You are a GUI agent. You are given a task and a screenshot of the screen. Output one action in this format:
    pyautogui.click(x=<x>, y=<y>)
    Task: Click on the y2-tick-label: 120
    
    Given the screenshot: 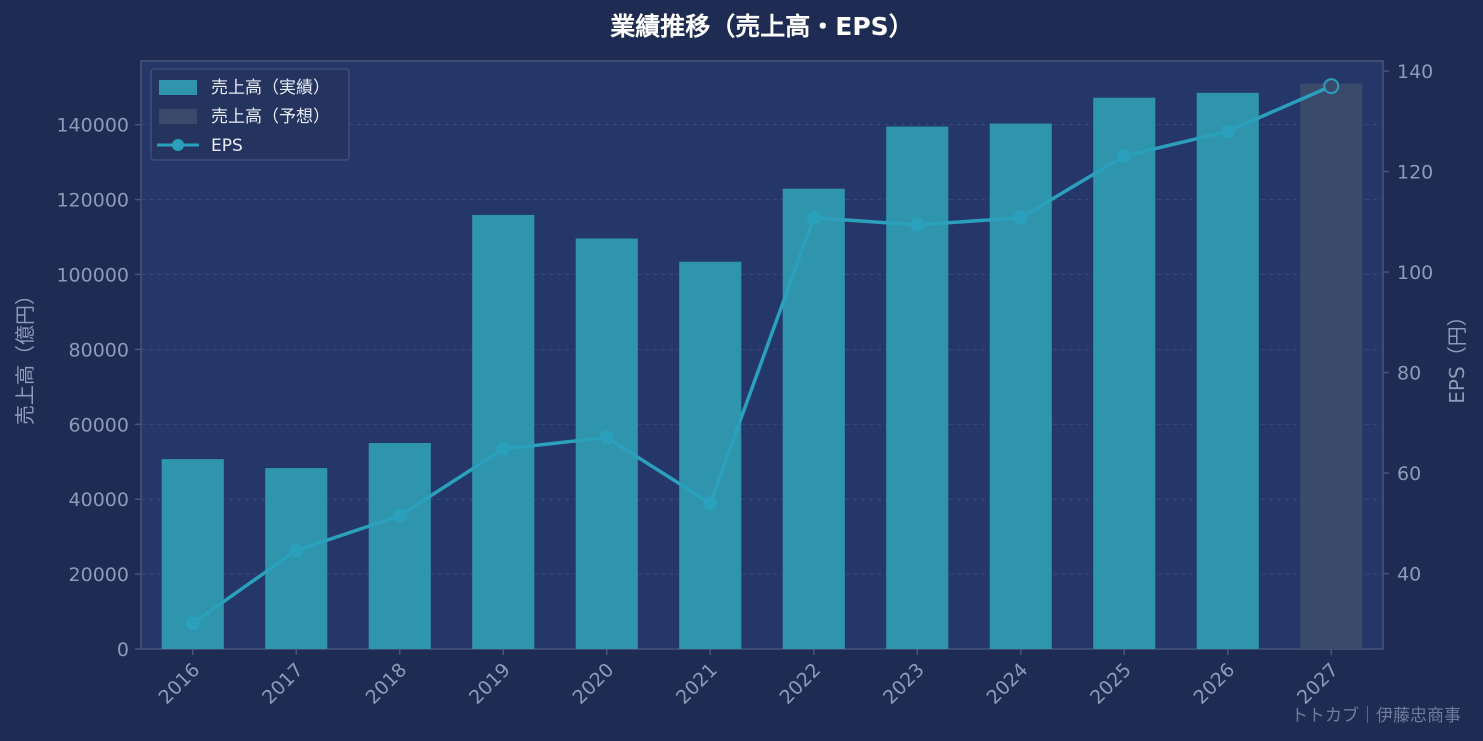 What is the action you would take?
    pyautogui.click(x=1415, y=173)
    